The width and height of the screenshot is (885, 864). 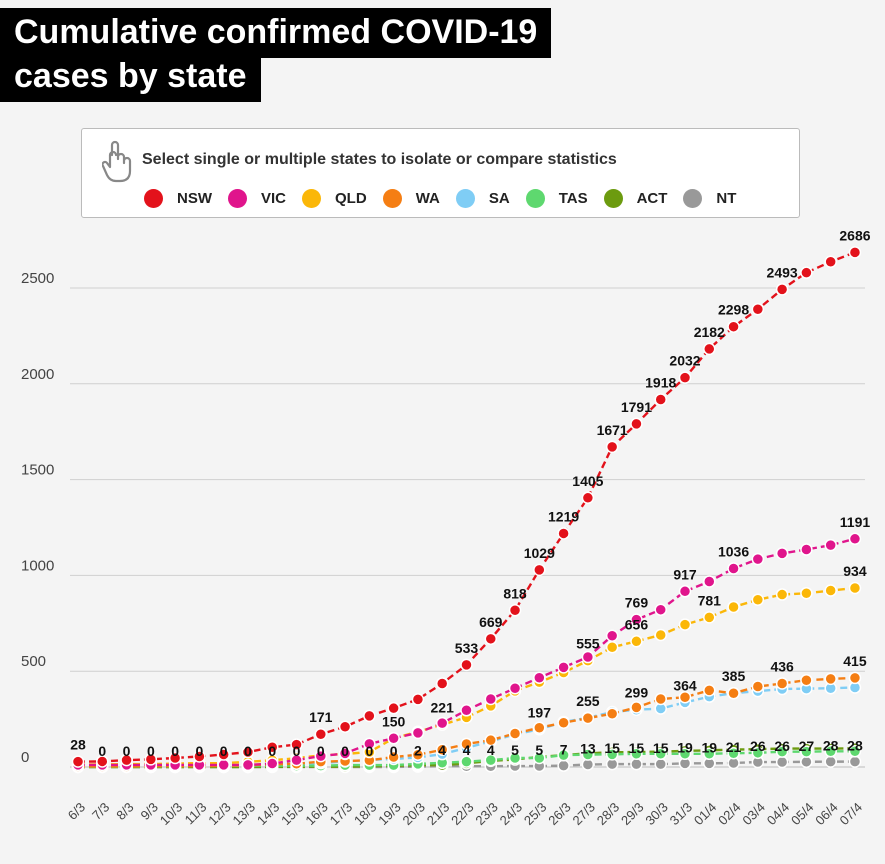 I want to click on data-label-vic: 917, so click(x=685, y=574).